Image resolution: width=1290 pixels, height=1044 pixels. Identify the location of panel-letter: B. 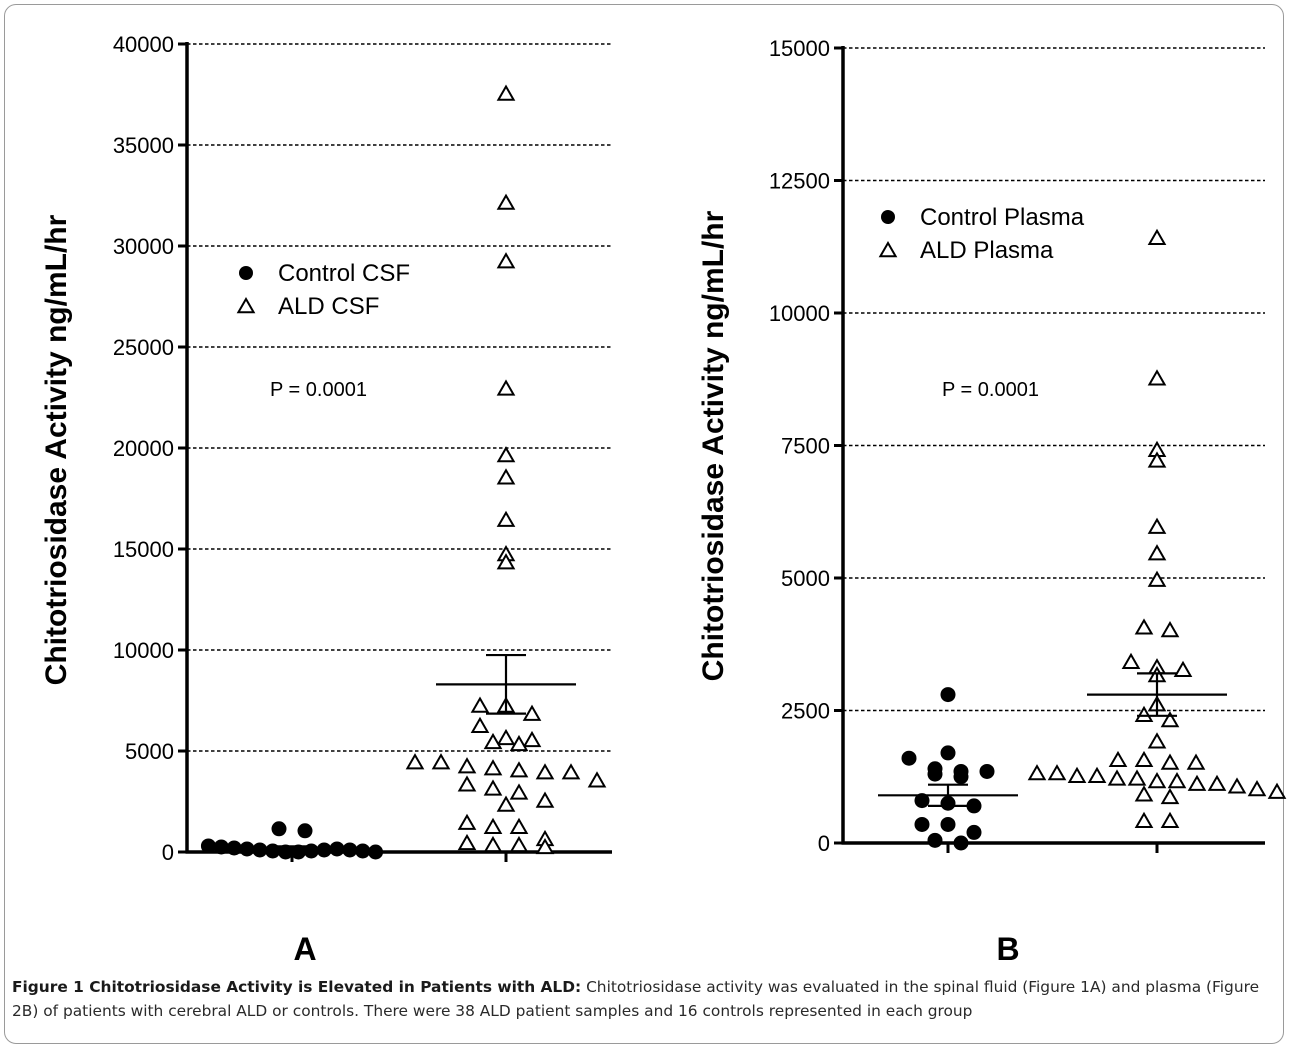
(1007, 949).